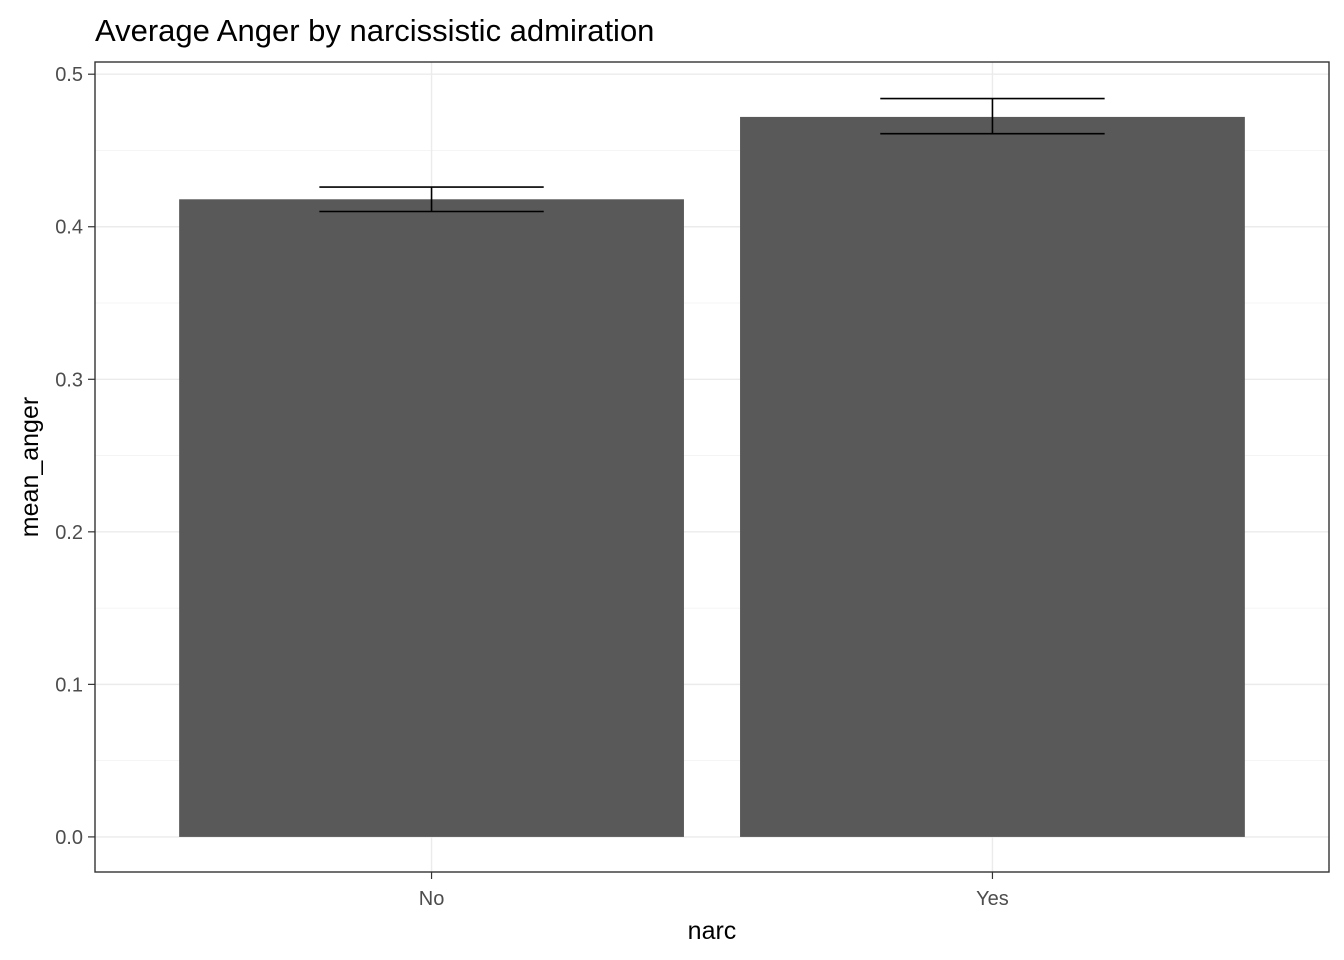 The height and width of the screenshot is (960, 1344). What do you see at coordinates (69, 533) in the screenshot?
I see `y-tick-label: 0.2` at bounding box center [69, 533].